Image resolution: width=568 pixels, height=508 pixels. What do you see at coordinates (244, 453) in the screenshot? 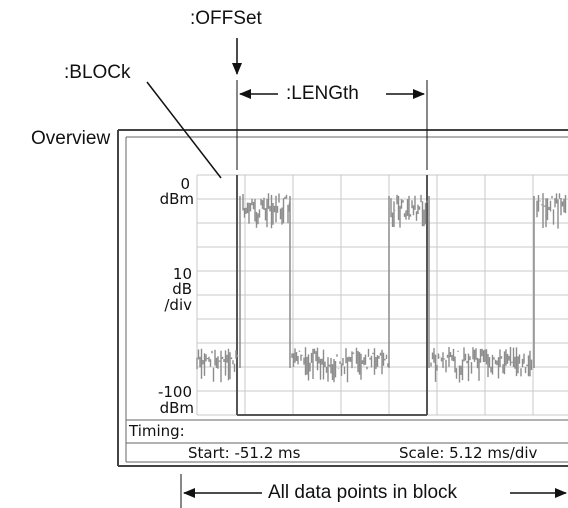
I see `start-readout: Start: -51.2 ms` at bounding box center [244, 453].